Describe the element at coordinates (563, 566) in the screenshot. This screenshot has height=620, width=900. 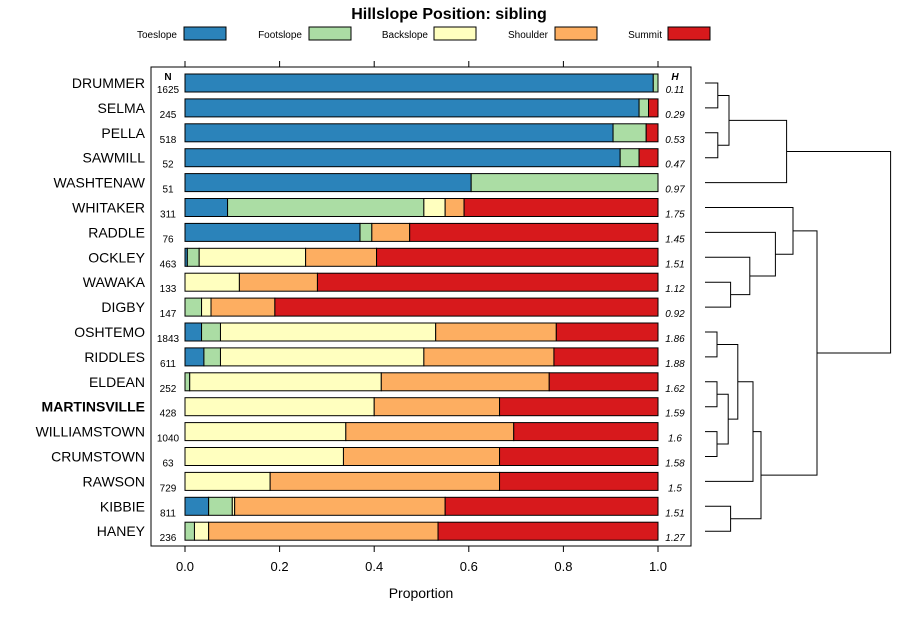
I see `x-tick-label: 0.8` at that location.